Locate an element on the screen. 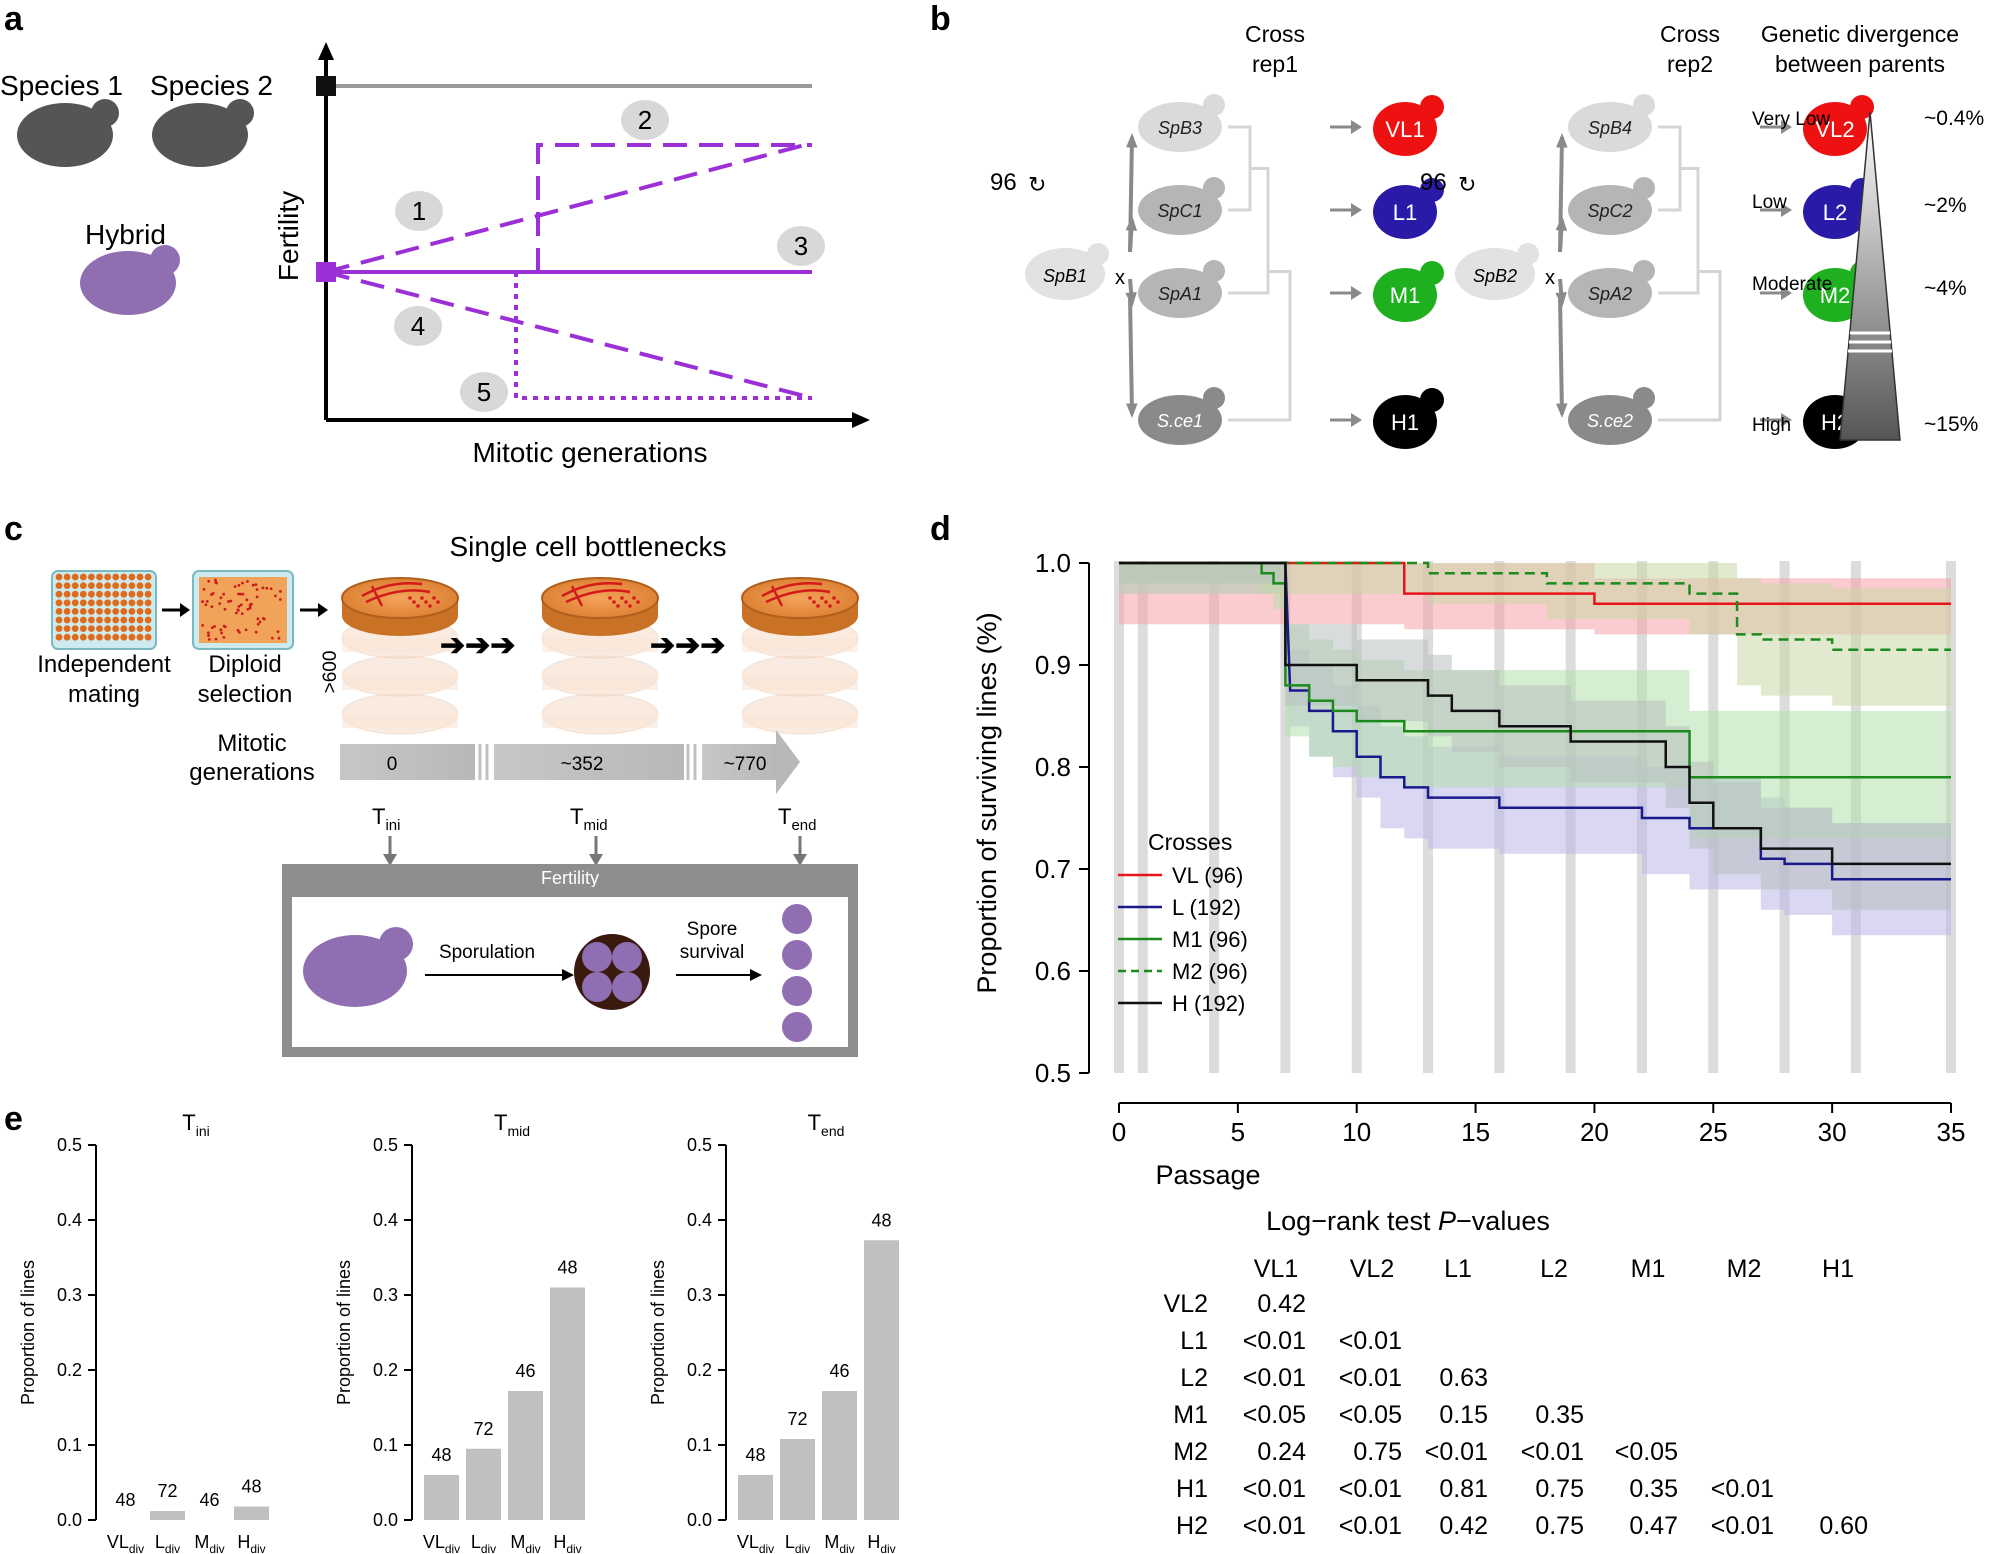  species2-label: Species 2 is located at coordinates (211, 85).